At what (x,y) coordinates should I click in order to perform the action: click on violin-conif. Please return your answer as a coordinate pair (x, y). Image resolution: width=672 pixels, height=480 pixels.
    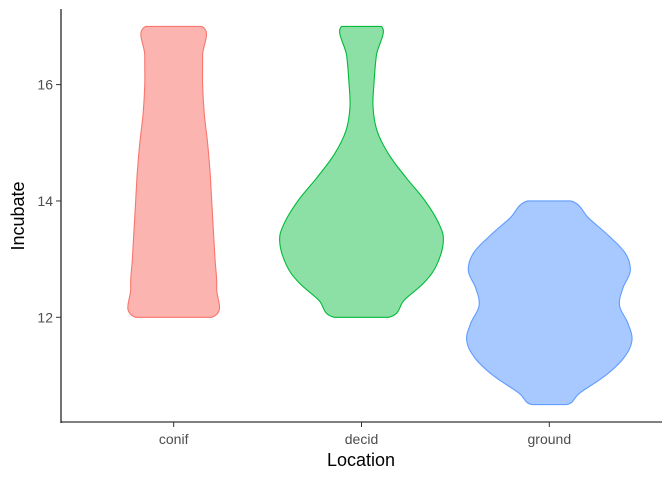
    Looking at the image, I should click on (174, 171).